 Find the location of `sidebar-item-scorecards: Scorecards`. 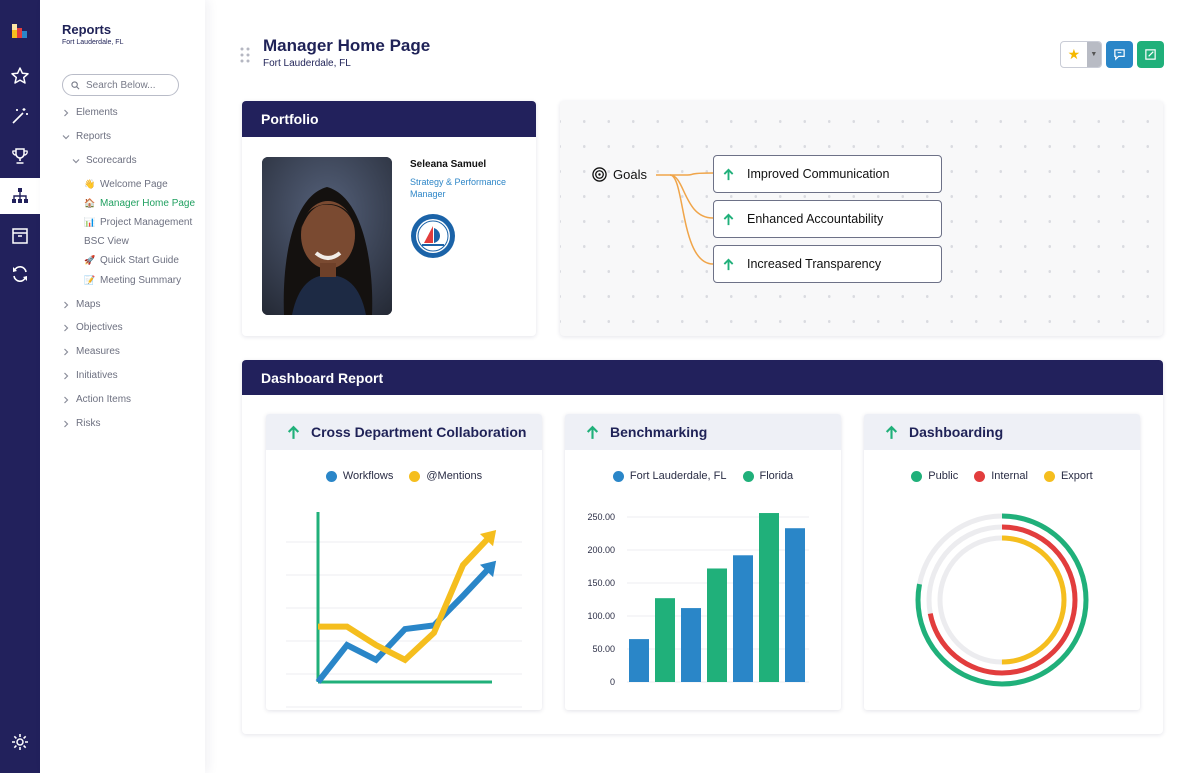

sidebar-item-scorecards: Scorecards is located at coordinates (104, 160).